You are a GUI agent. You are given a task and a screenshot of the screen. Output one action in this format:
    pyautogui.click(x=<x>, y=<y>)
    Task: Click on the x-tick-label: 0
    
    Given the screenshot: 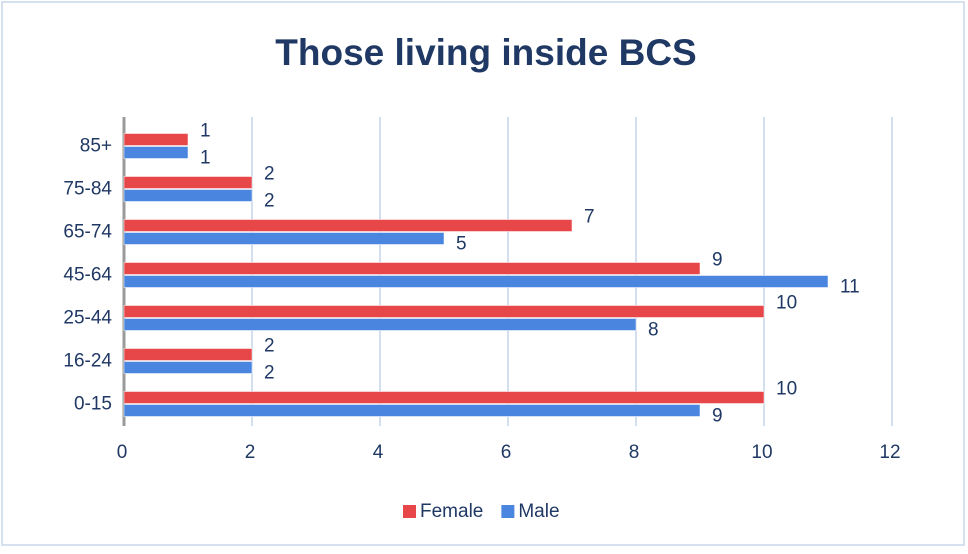 What is the action you would take?
    pyautogui.click(x=122, y=452)
    